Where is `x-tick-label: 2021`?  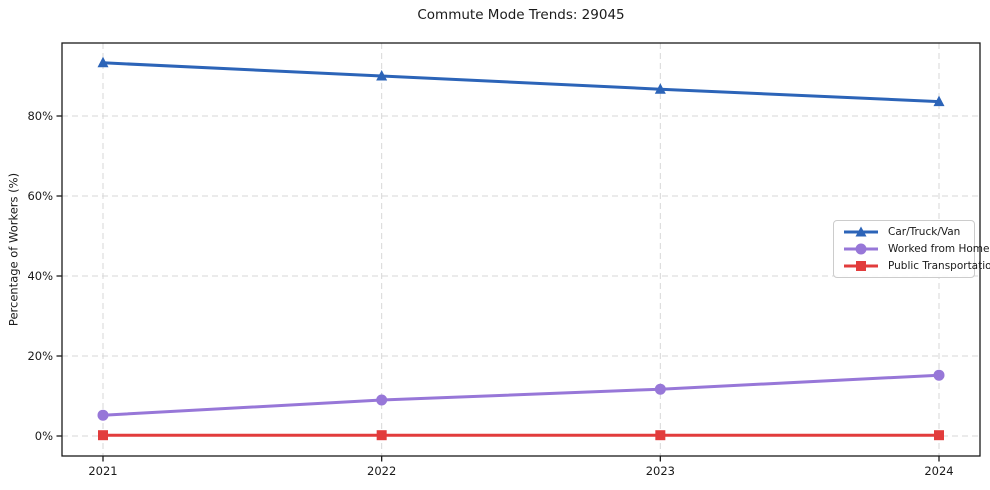 x-tick-label: 2021 is located at coordinates (102, 471).